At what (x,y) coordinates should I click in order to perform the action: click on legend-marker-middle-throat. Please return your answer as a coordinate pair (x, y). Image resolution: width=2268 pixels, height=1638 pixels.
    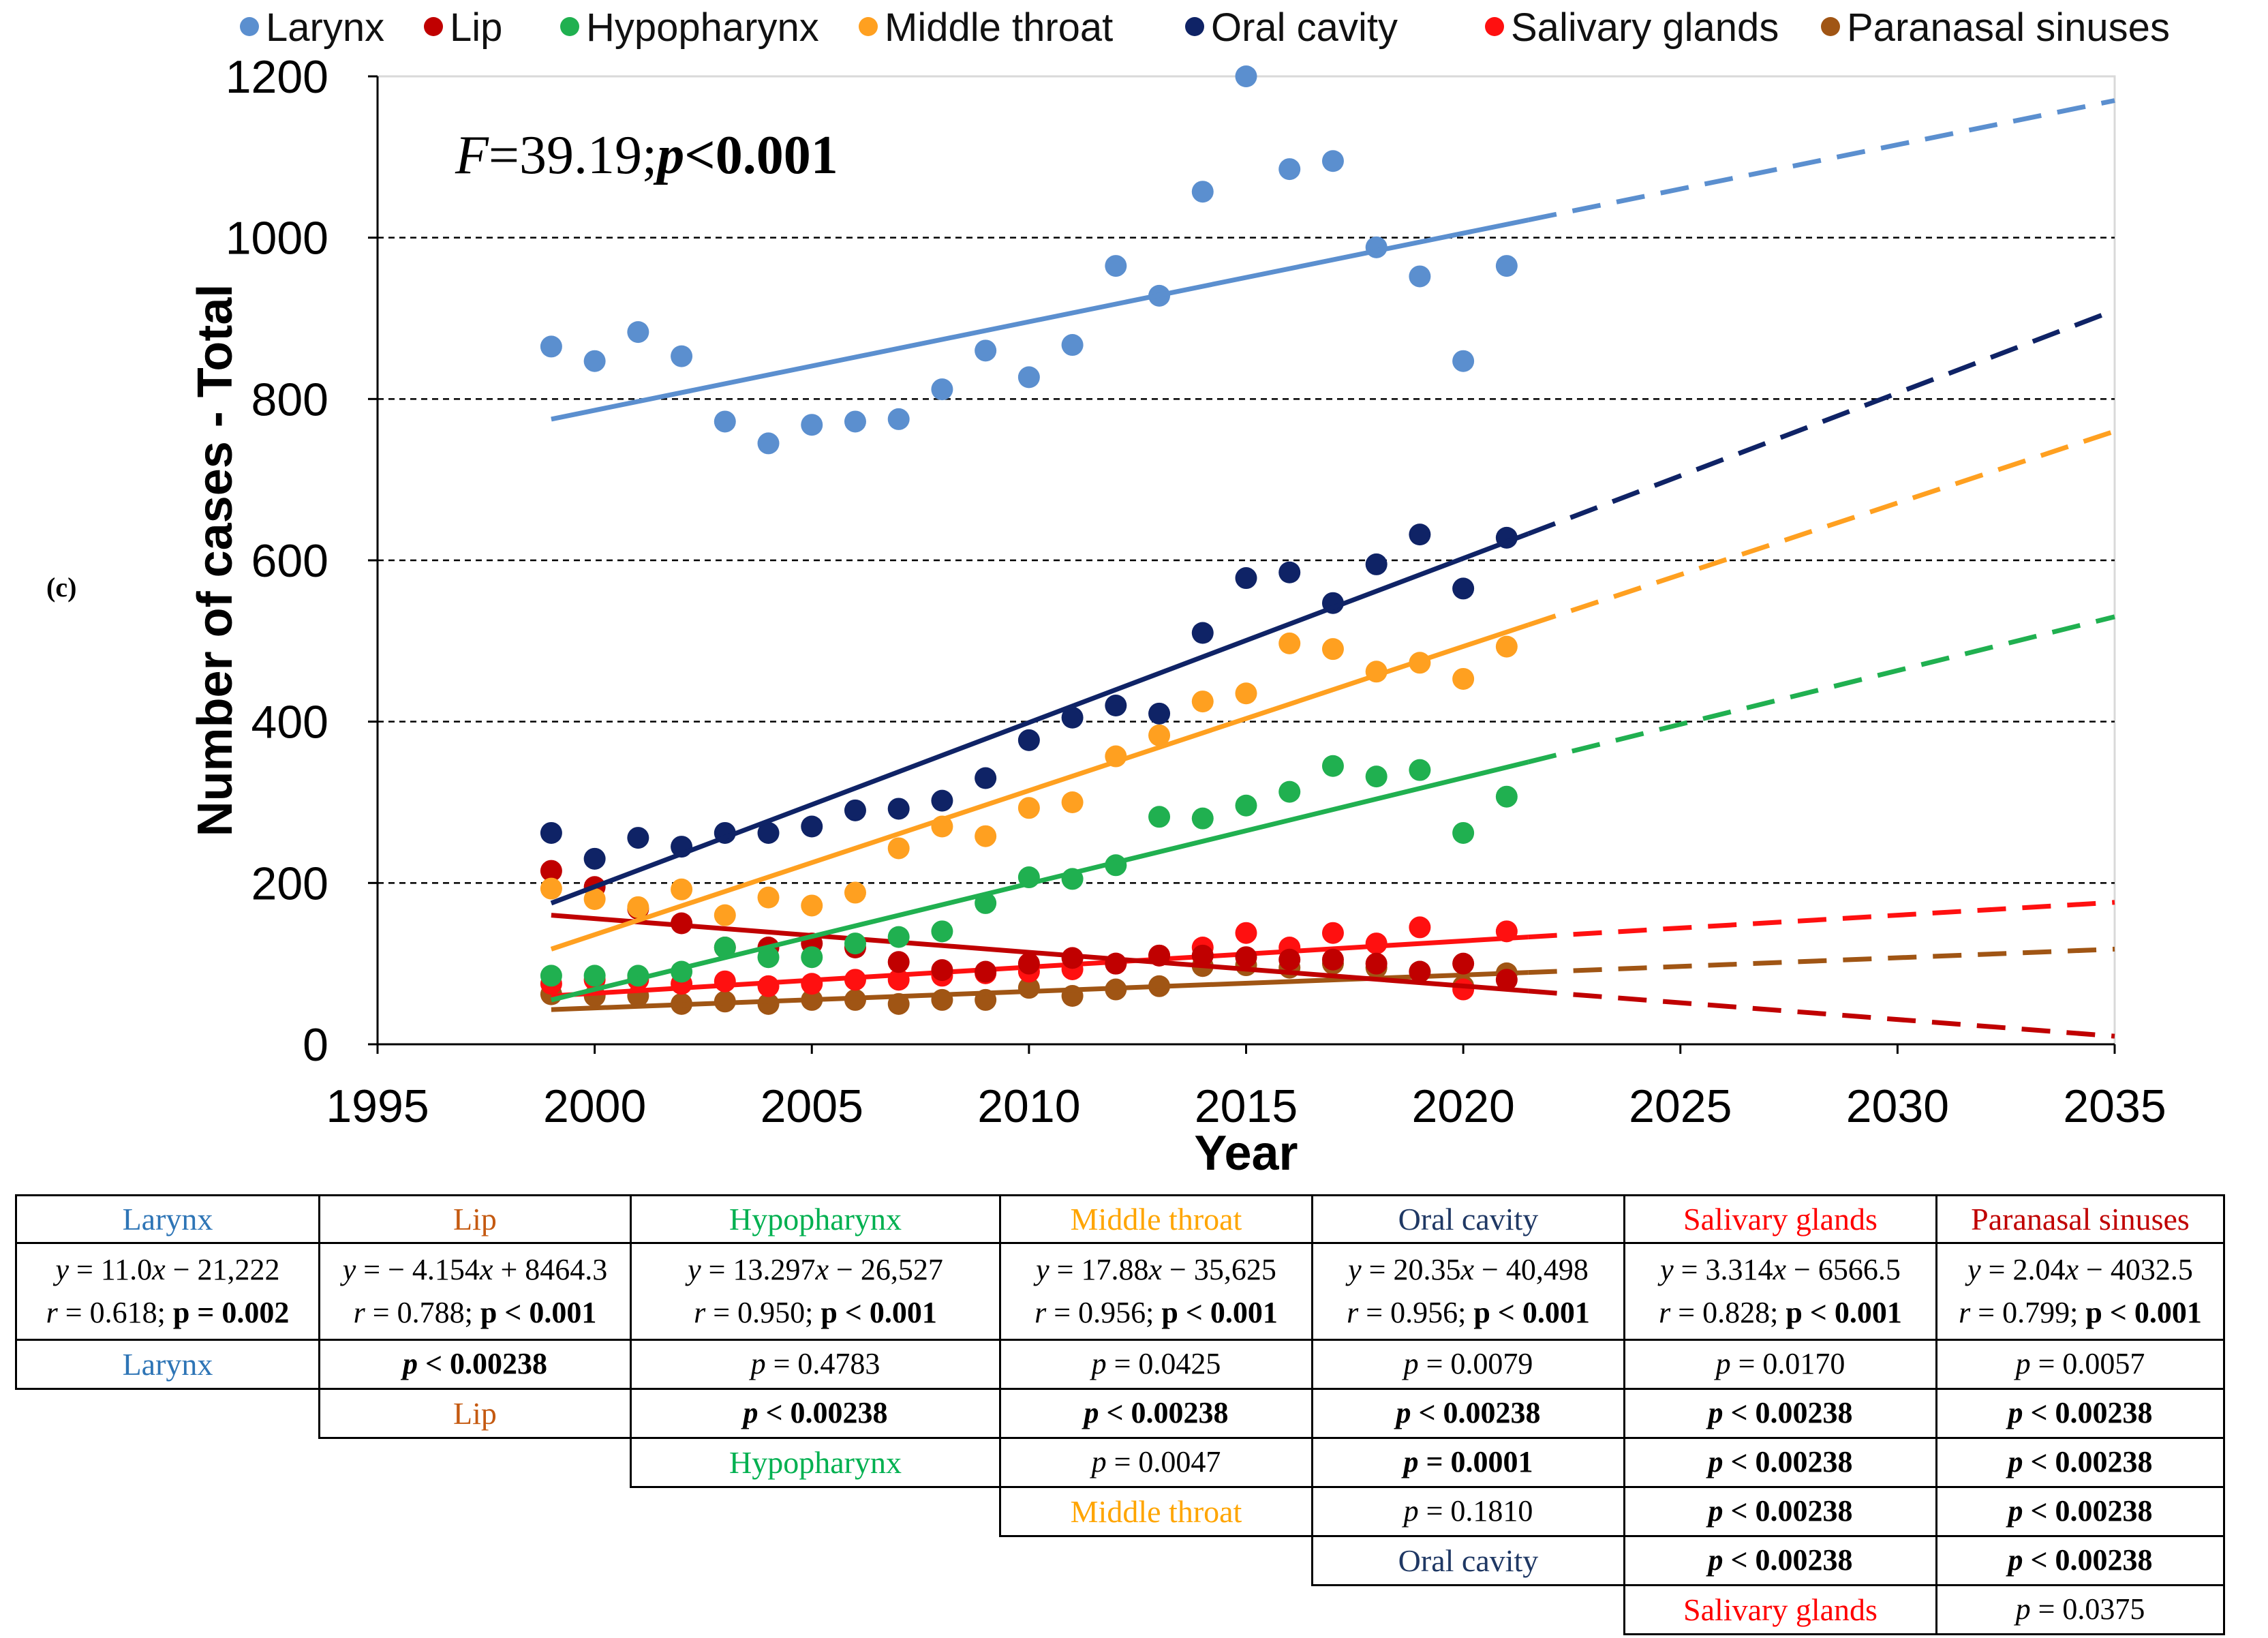
    Looking at the image, I should click on (868, 26).